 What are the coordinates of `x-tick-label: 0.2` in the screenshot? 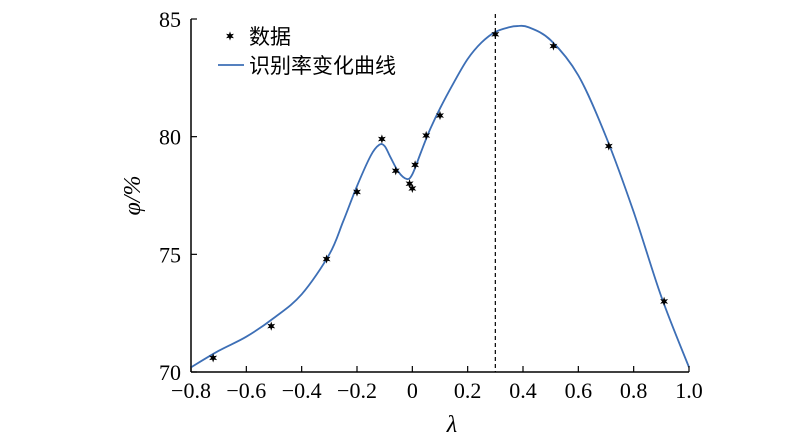 It's located at (468, 390).